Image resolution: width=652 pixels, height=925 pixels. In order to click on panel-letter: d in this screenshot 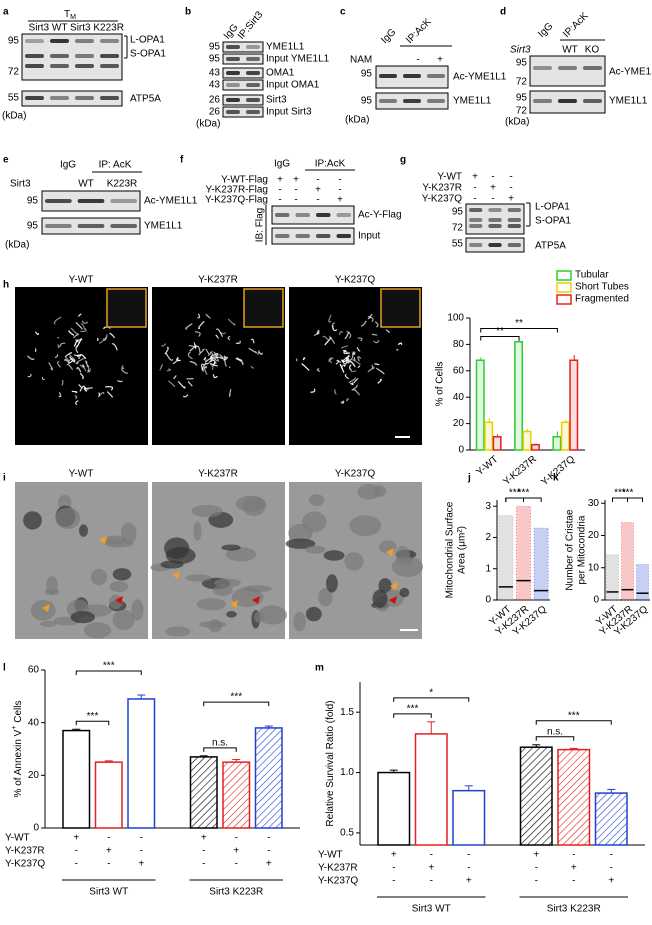, I will do `click(503, 12)`.